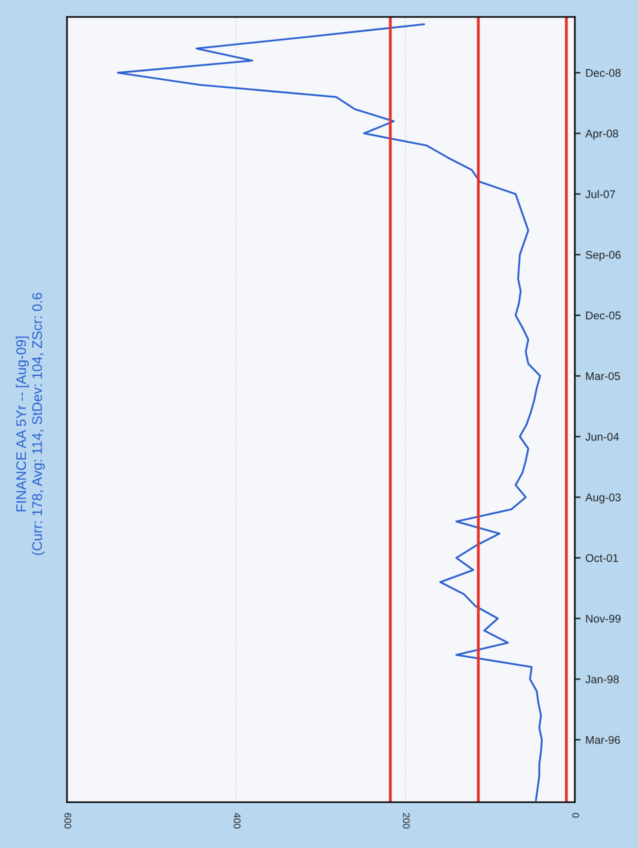 The width and height of the screenshot is (638, 848). Describe the element at coordinates (406, 820) in the screenshot. I see `x-tick-label: 200` at that location.